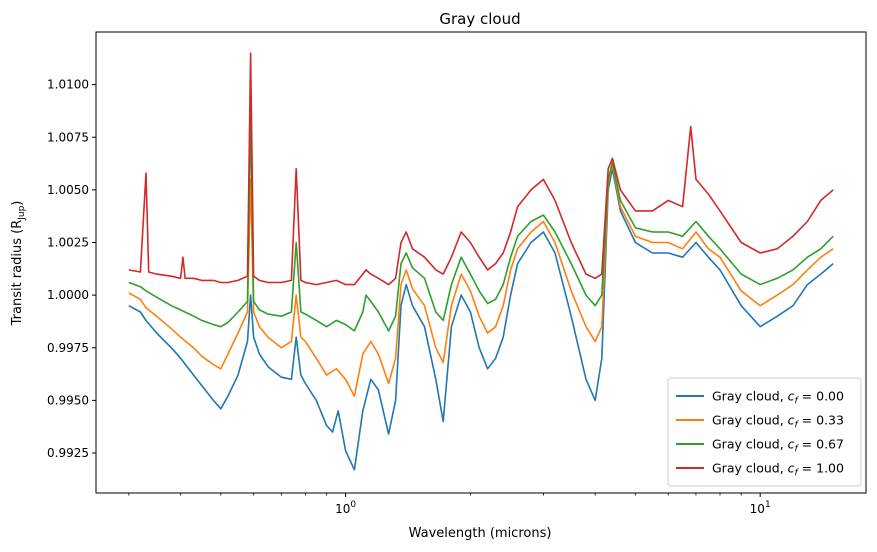  Describe the element at coordinates (449, 504) in the screenshot. I see `x-axis: 10⁰ 10¹` at that location.